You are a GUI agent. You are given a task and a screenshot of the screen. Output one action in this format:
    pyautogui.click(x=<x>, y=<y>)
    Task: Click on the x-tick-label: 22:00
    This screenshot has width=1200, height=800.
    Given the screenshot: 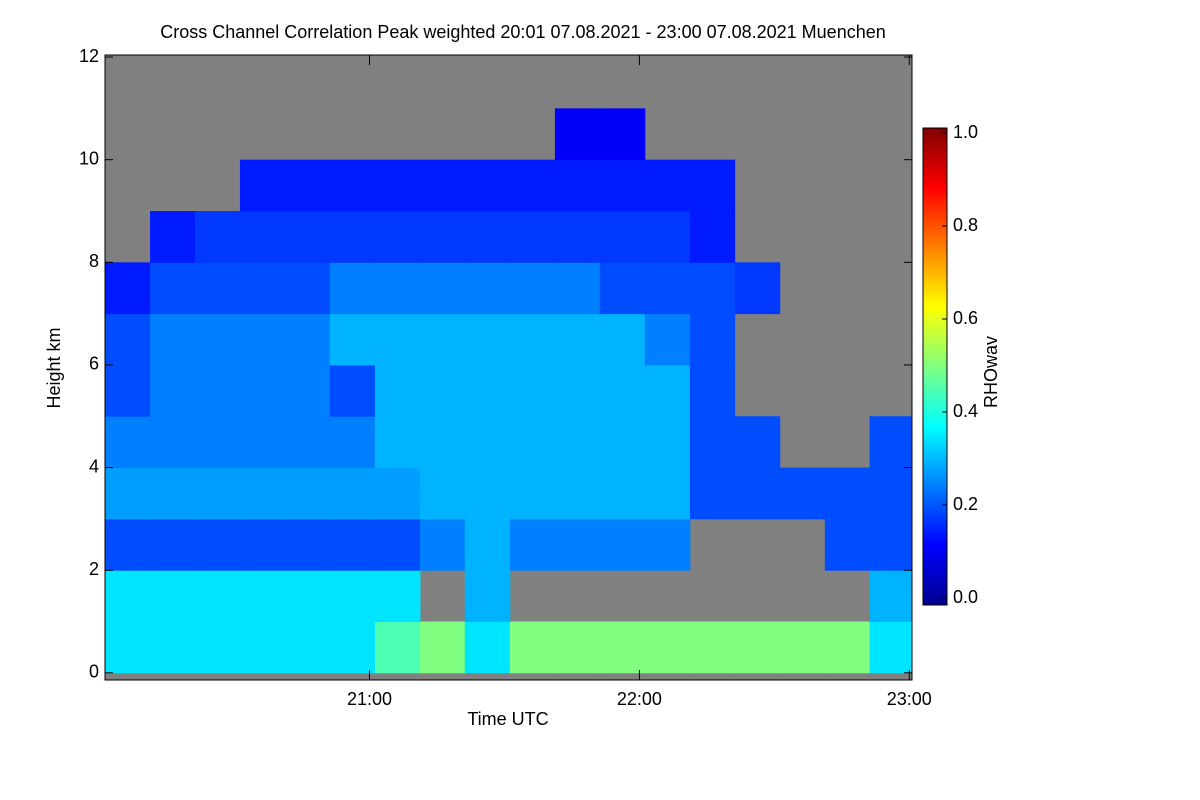 What is the action you would take?
    pyautogui.click(x=639, y=699)
    